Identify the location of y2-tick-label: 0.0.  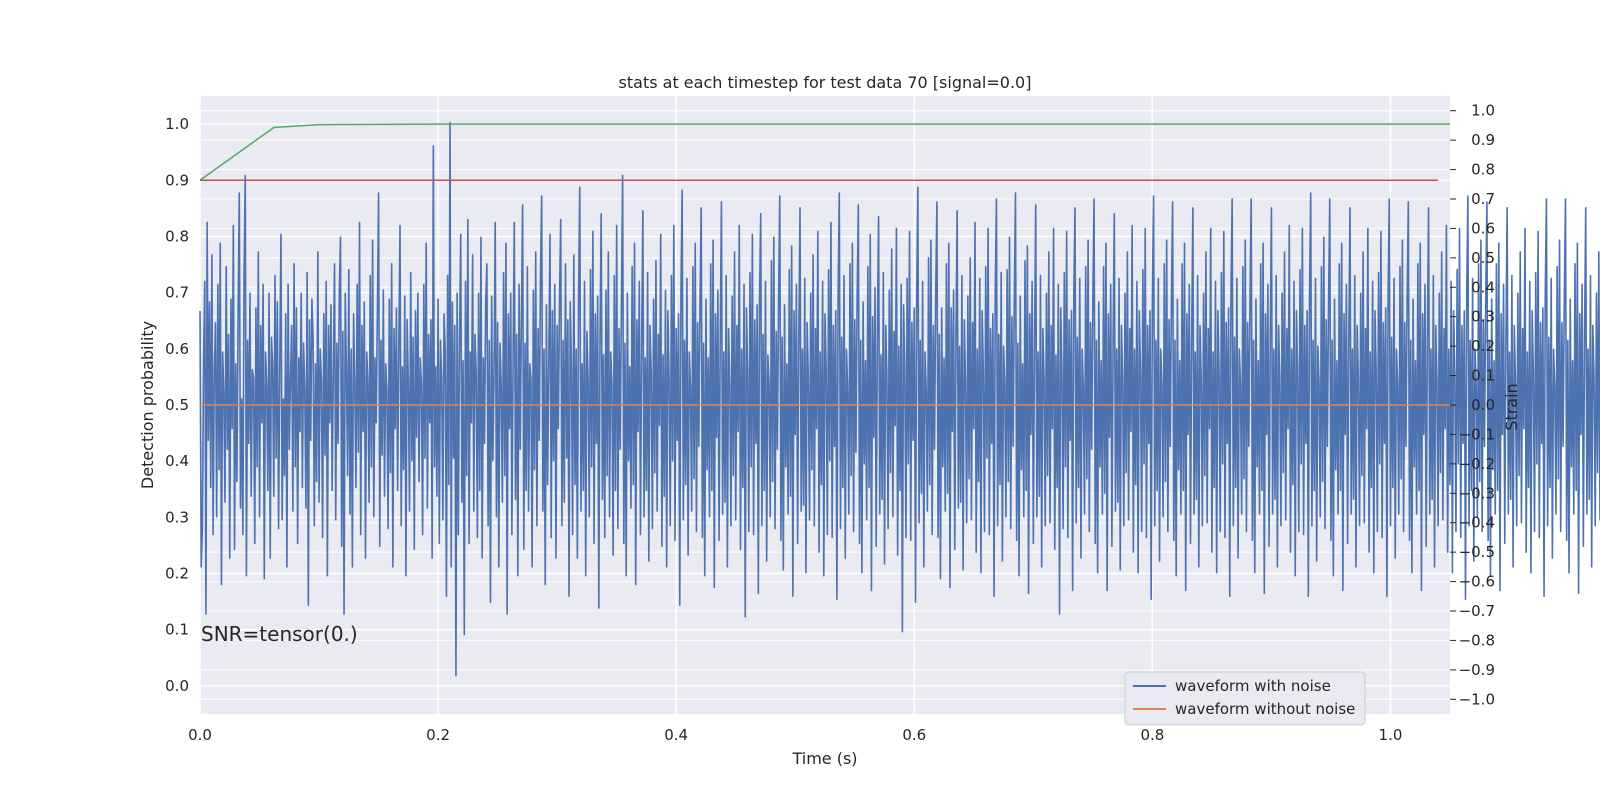
(1483, 405).